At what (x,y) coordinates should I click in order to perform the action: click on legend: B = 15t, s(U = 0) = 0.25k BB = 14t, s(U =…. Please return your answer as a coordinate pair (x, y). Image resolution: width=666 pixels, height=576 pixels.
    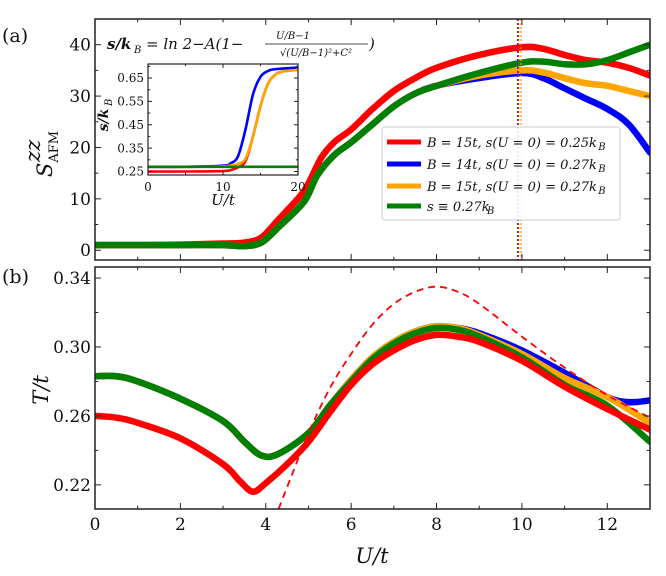
    Looking at the image, I should click on (501, 173).